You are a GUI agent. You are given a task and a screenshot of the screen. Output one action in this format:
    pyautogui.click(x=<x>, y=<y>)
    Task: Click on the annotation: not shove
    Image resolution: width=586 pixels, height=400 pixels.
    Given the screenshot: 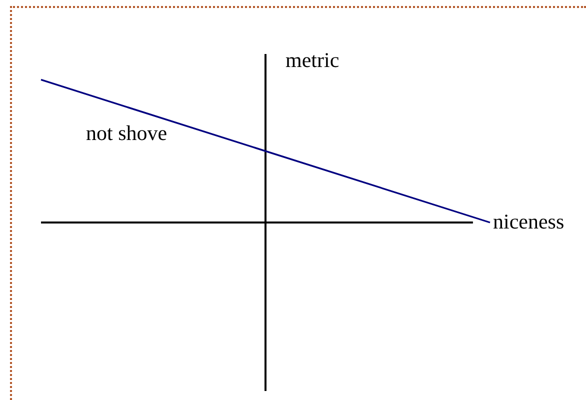 What is the action you would take?
    pyautogui.click(x=127, y=133)
    